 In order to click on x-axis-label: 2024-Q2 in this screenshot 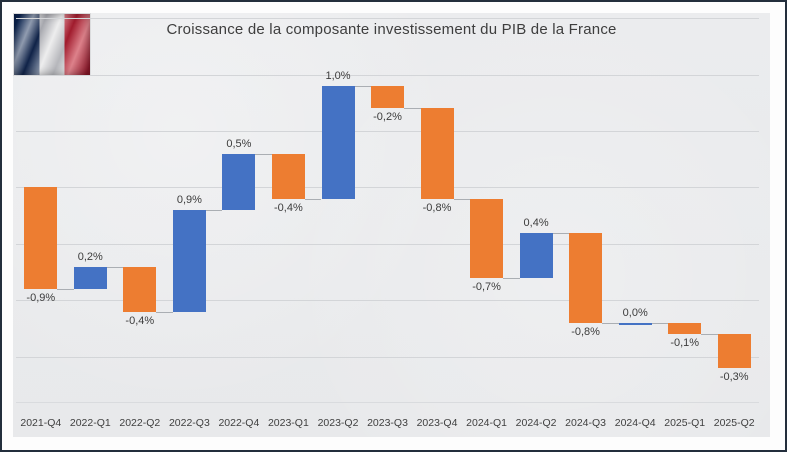, I will do `click(536, 423)`.